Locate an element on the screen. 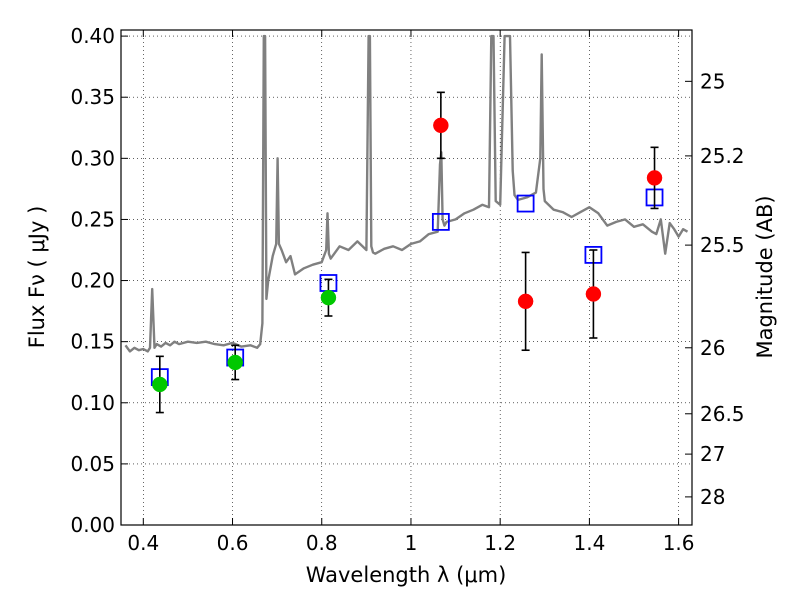 The height and width of the screenshot is (600, 800). x-tick-label: 0.8 is located at coordinates (322, 543).